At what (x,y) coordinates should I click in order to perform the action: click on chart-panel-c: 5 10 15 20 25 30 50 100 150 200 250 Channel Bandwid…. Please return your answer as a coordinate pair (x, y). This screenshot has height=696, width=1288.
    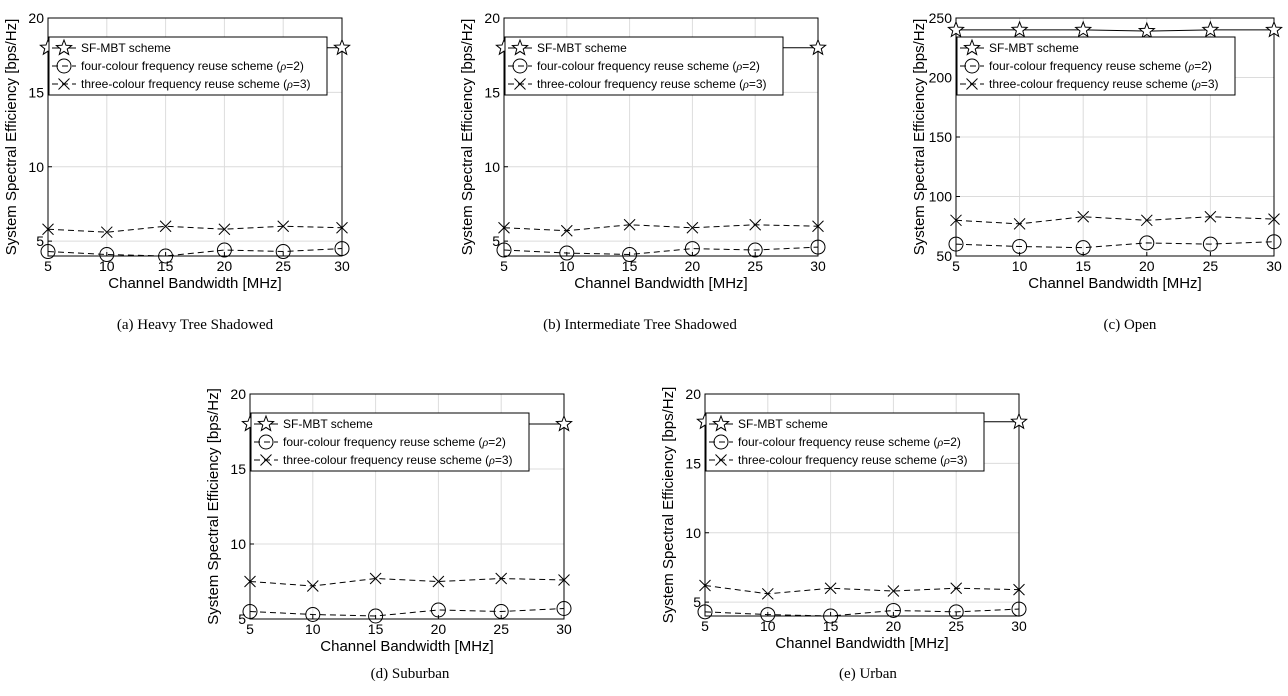
    Looking at the image, I should click on (1094, 172).